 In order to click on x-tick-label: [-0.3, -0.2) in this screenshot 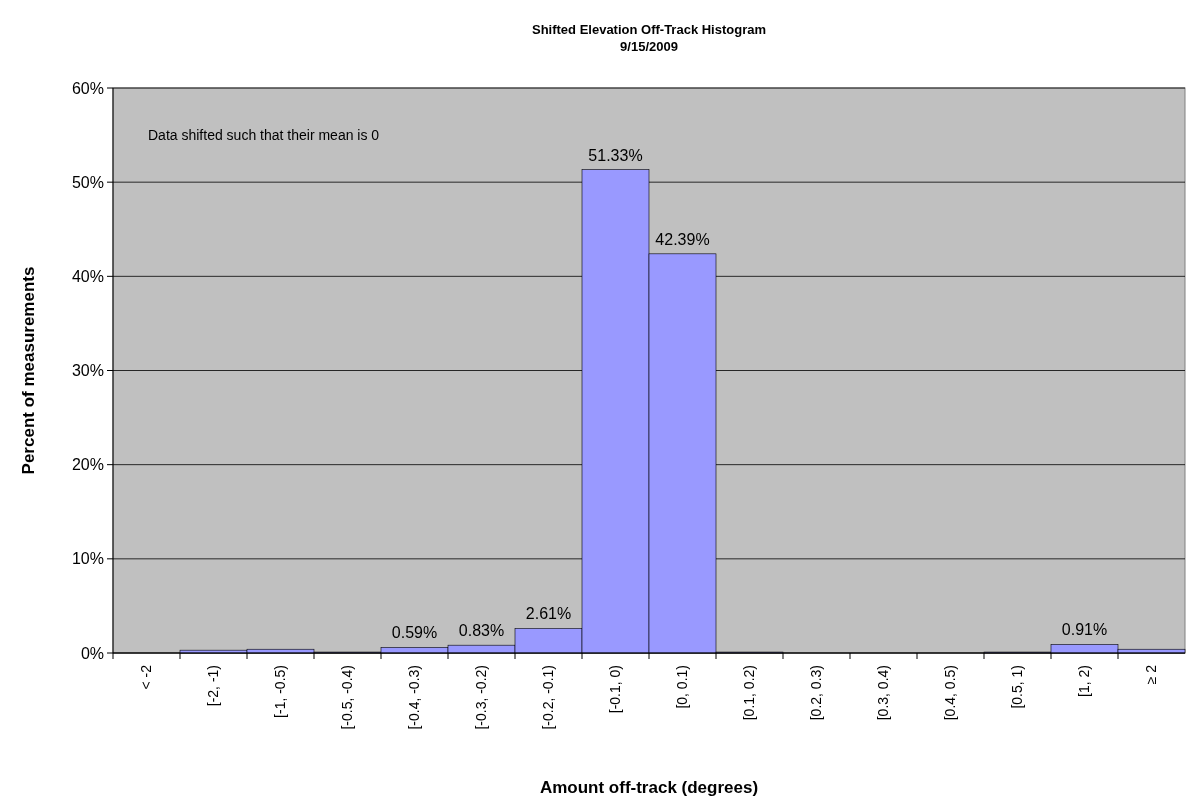, I will do `click(481, 697)`.